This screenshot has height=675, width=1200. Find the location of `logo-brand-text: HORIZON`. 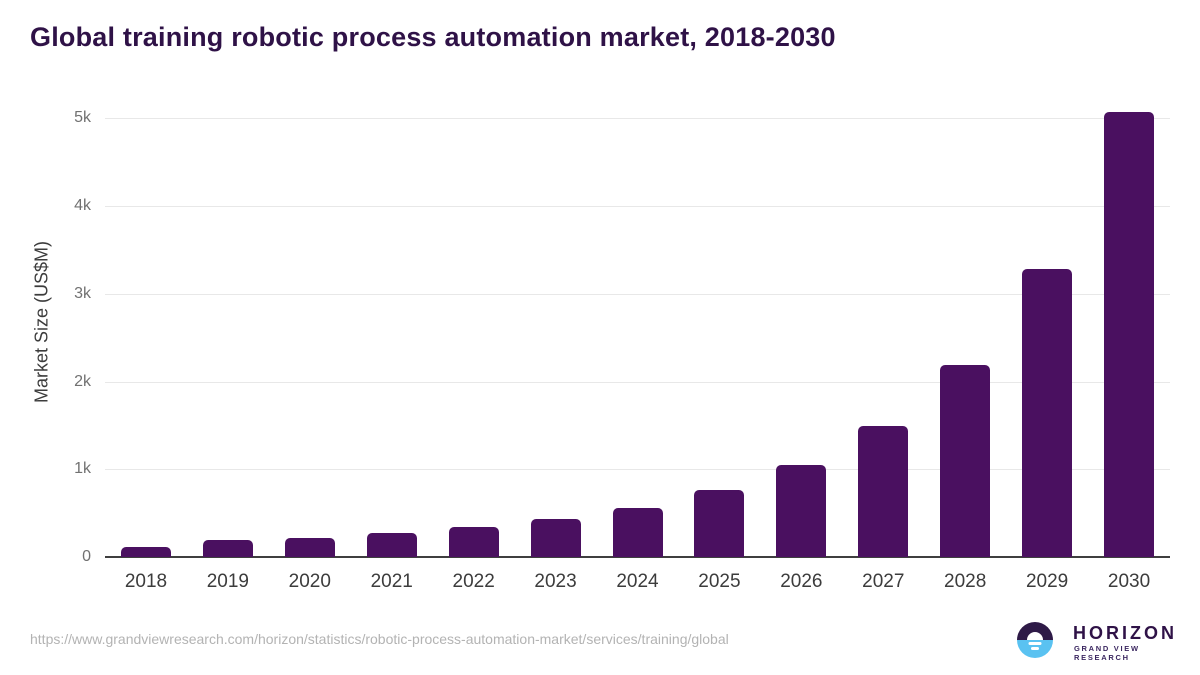

logo-brand-text: HORIZON is located at coordinates (1125, 633).